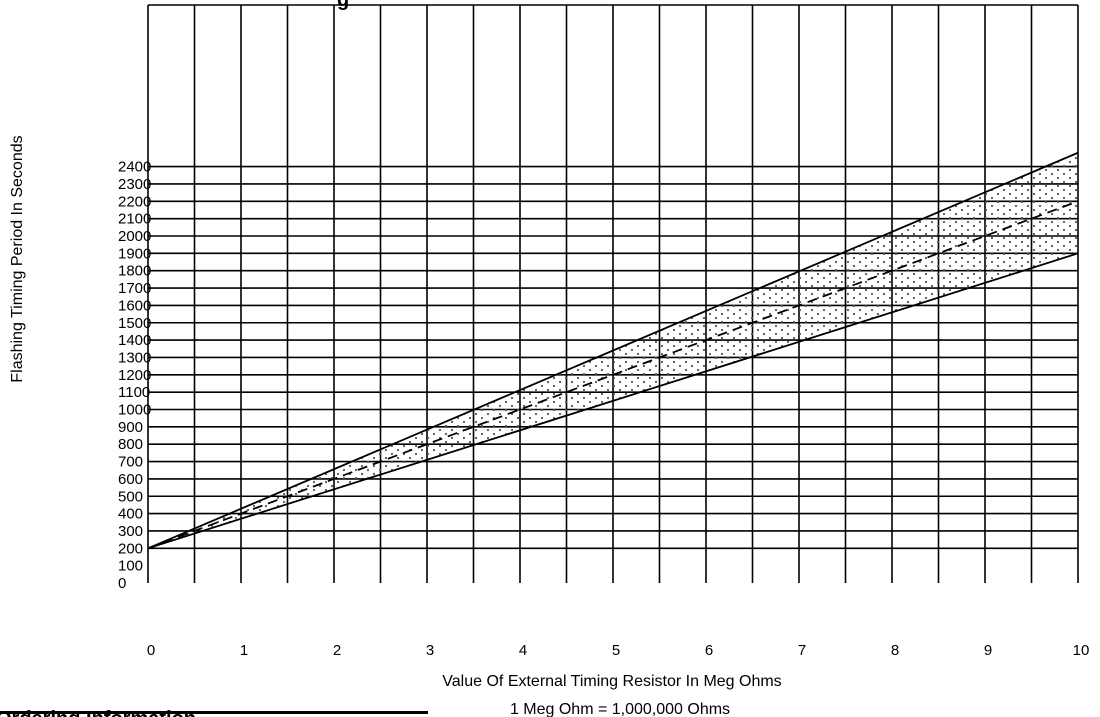 The image size is (1100, 717). What do you see at coordinates (620, 709) in the screenshot?
I see `x-axis-note: 1 Meg Ohm = 1,000,000 Ohms` at bounding box center [620, 709].